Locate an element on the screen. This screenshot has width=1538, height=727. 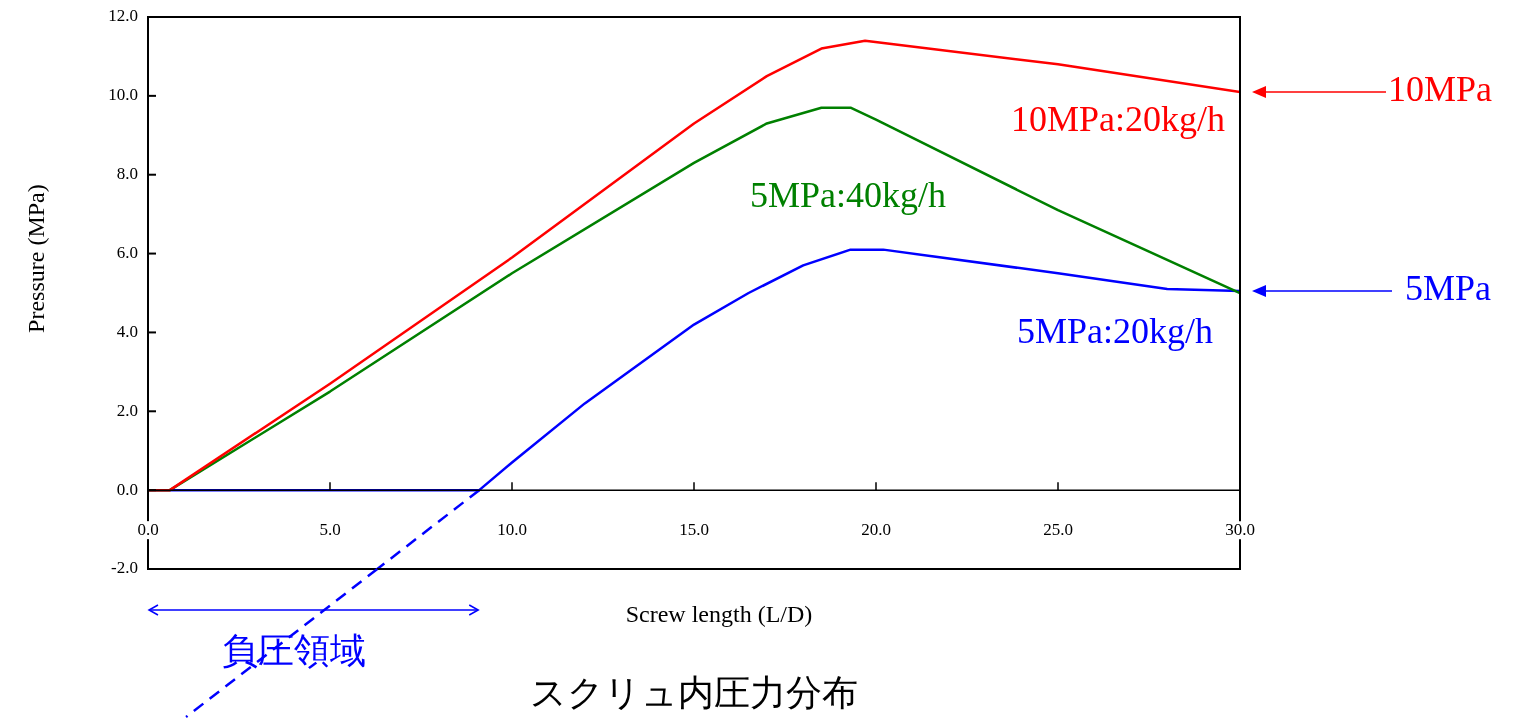
series-label: 5MPa:20kg/h is located at coordinates (1114, 331).